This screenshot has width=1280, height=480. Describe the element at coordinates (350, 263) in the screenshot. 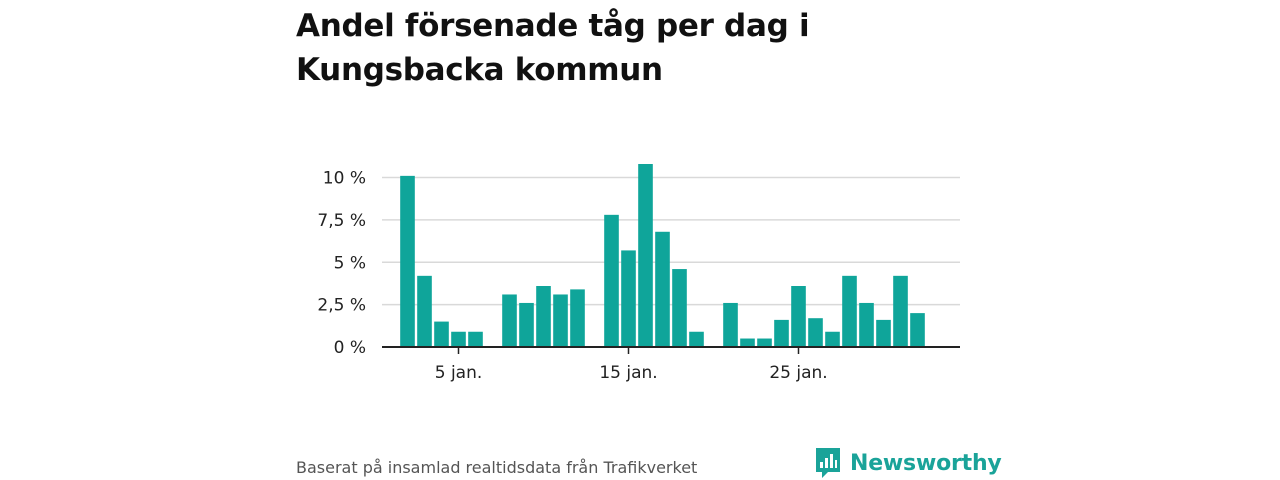

I see `y-tick-label: 5 %` at that location.